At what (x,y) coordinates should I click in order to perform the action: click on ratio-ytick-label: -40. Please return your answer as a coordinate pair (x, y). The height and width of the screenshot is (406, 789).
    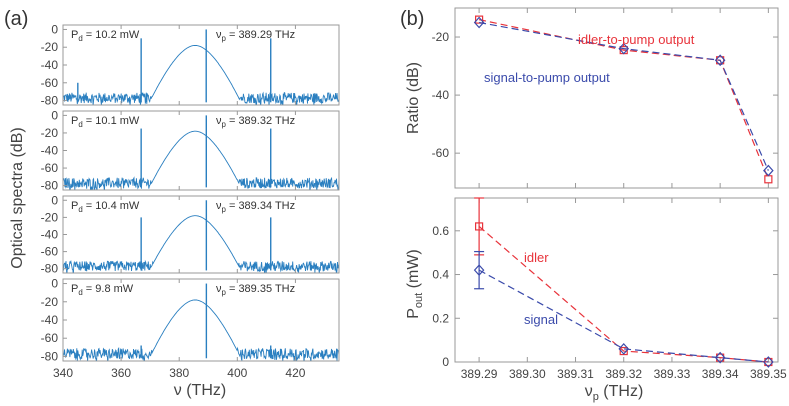
    Looking at the image, I should click on (441, 95).